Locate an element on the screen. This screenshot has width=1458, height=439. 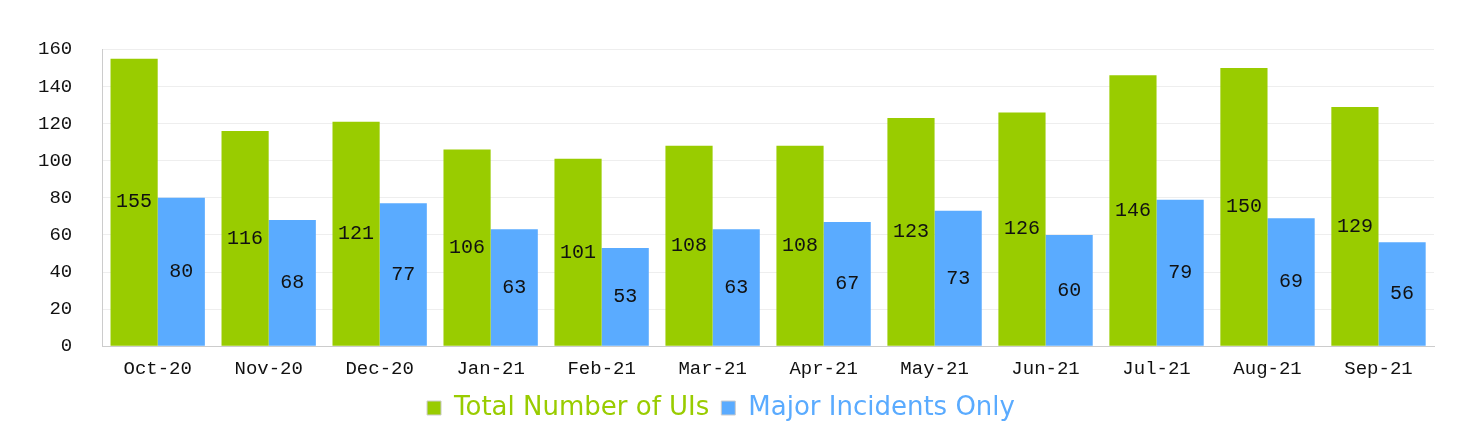
y-tick-label: 60 is located at coordinates (61, 234).